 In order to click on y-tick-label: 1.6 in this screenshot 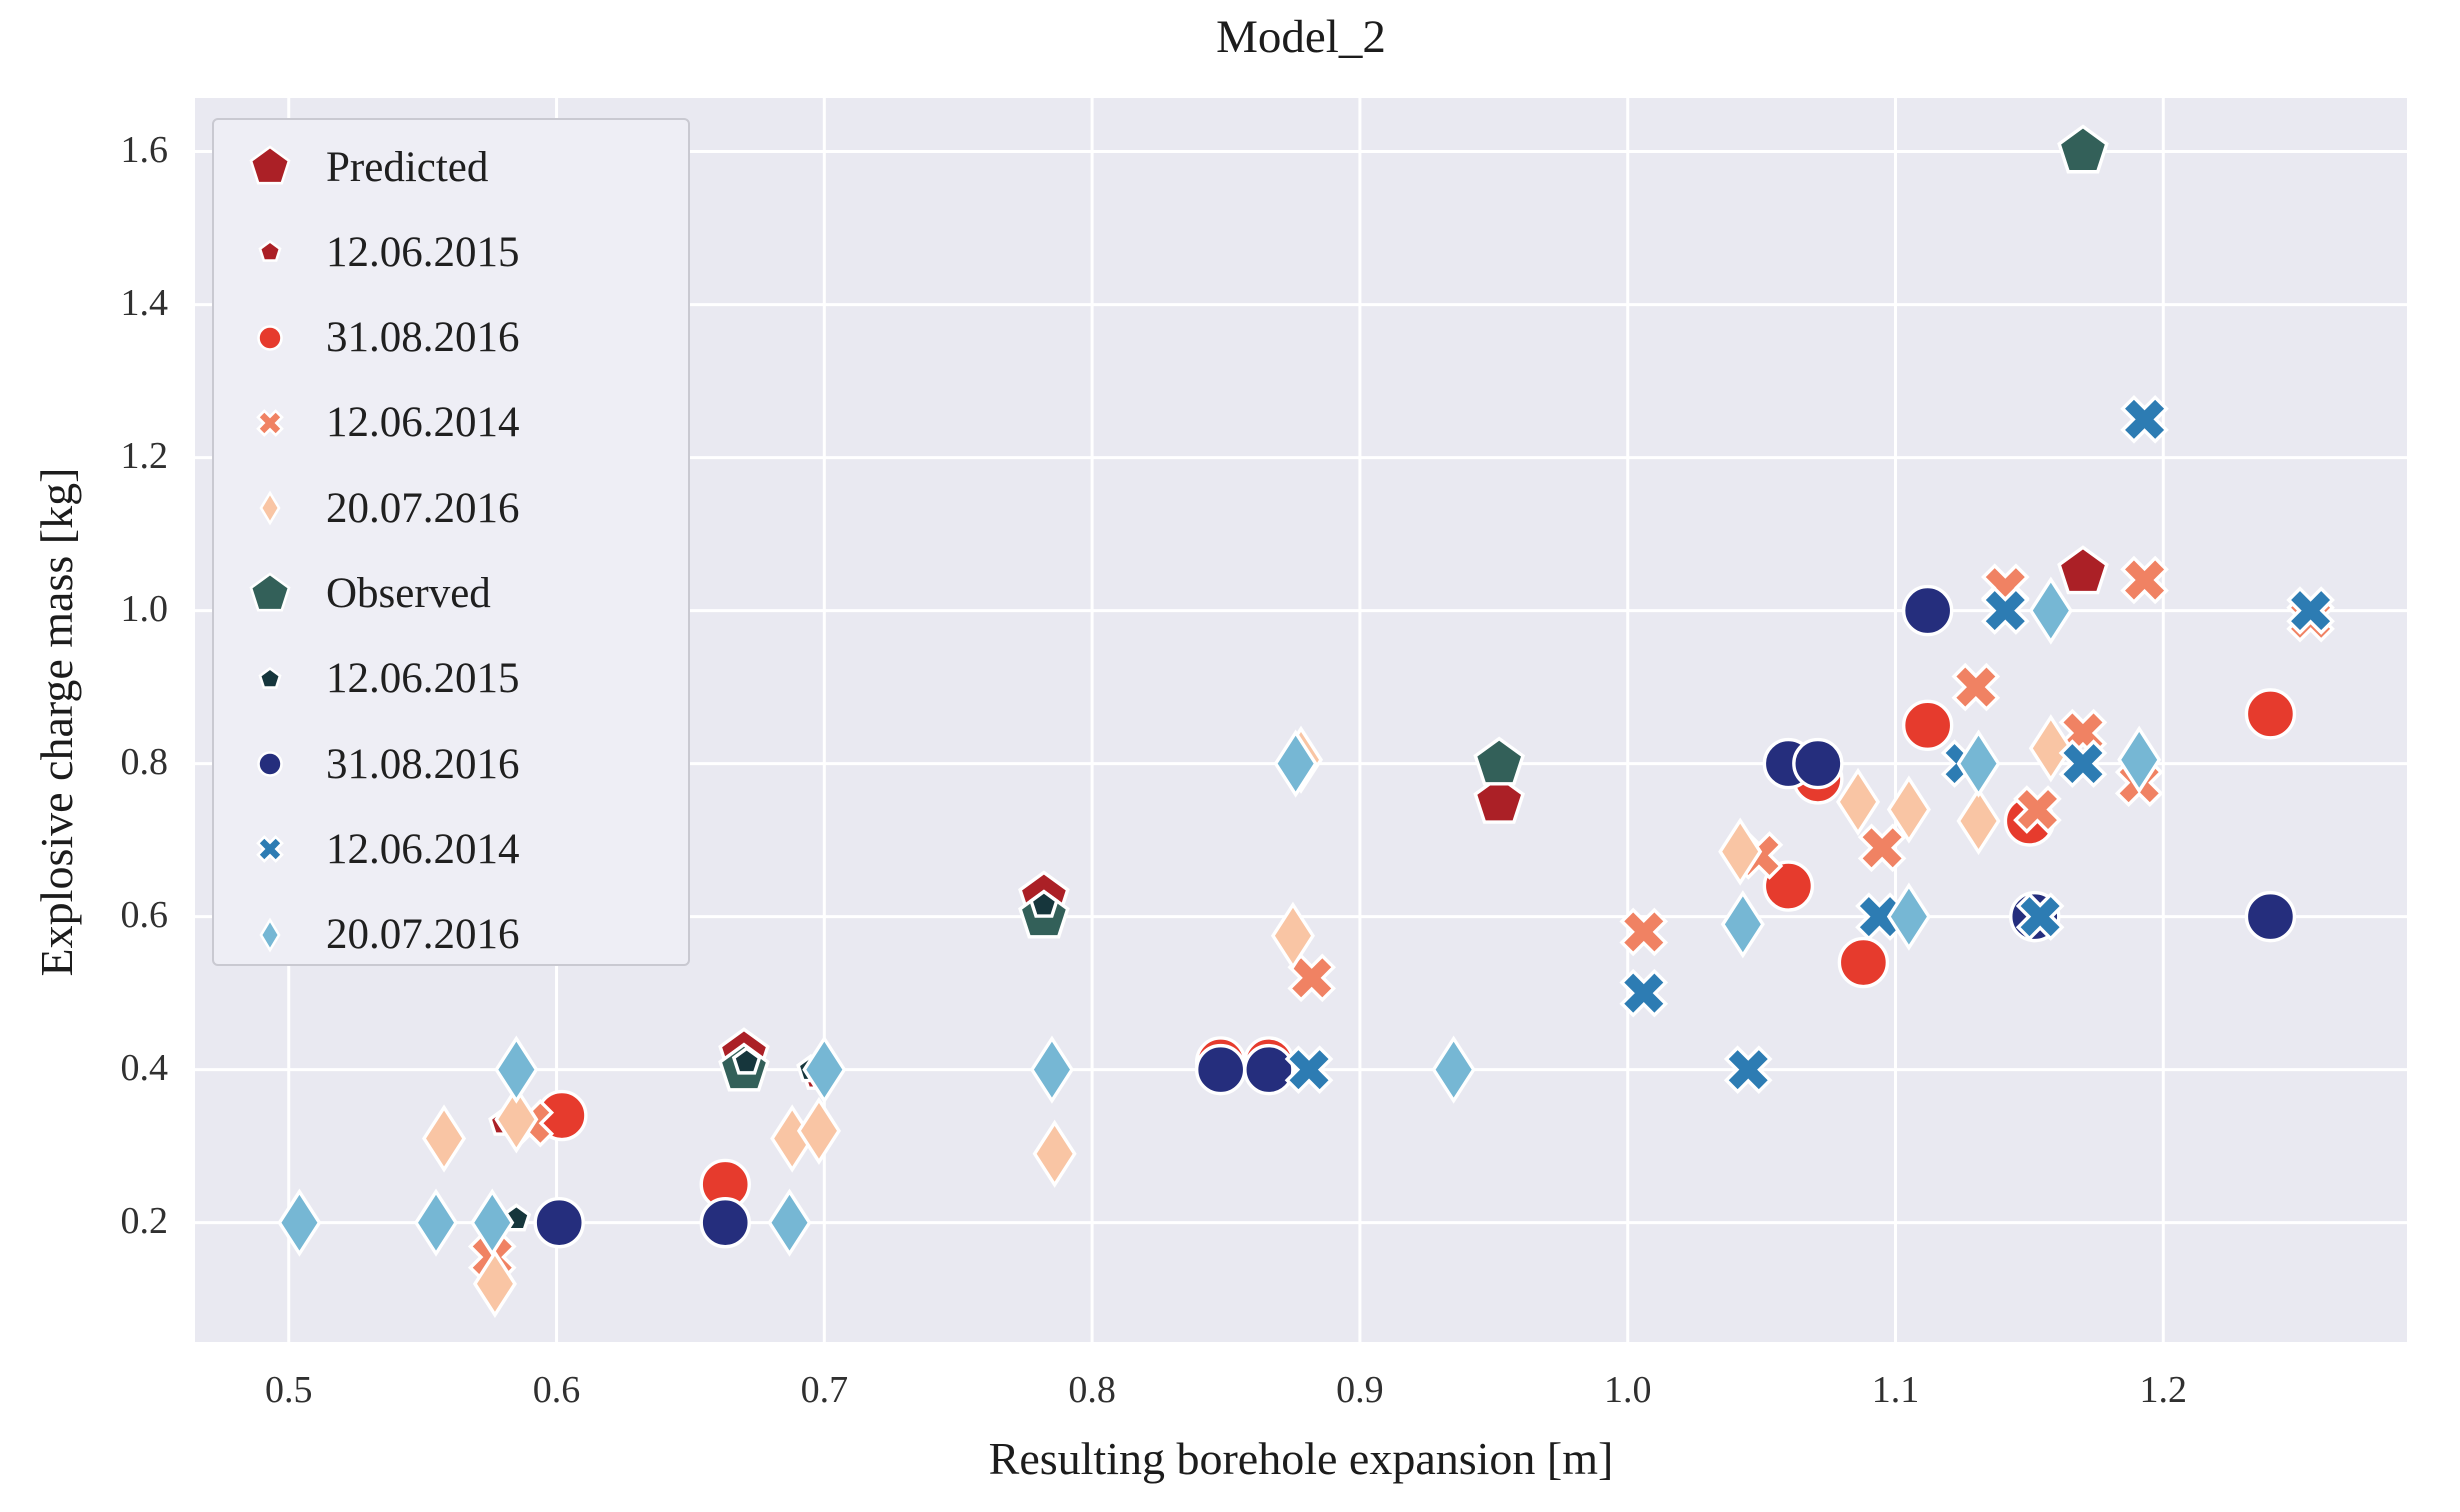, I will do `click(144, 149)`.